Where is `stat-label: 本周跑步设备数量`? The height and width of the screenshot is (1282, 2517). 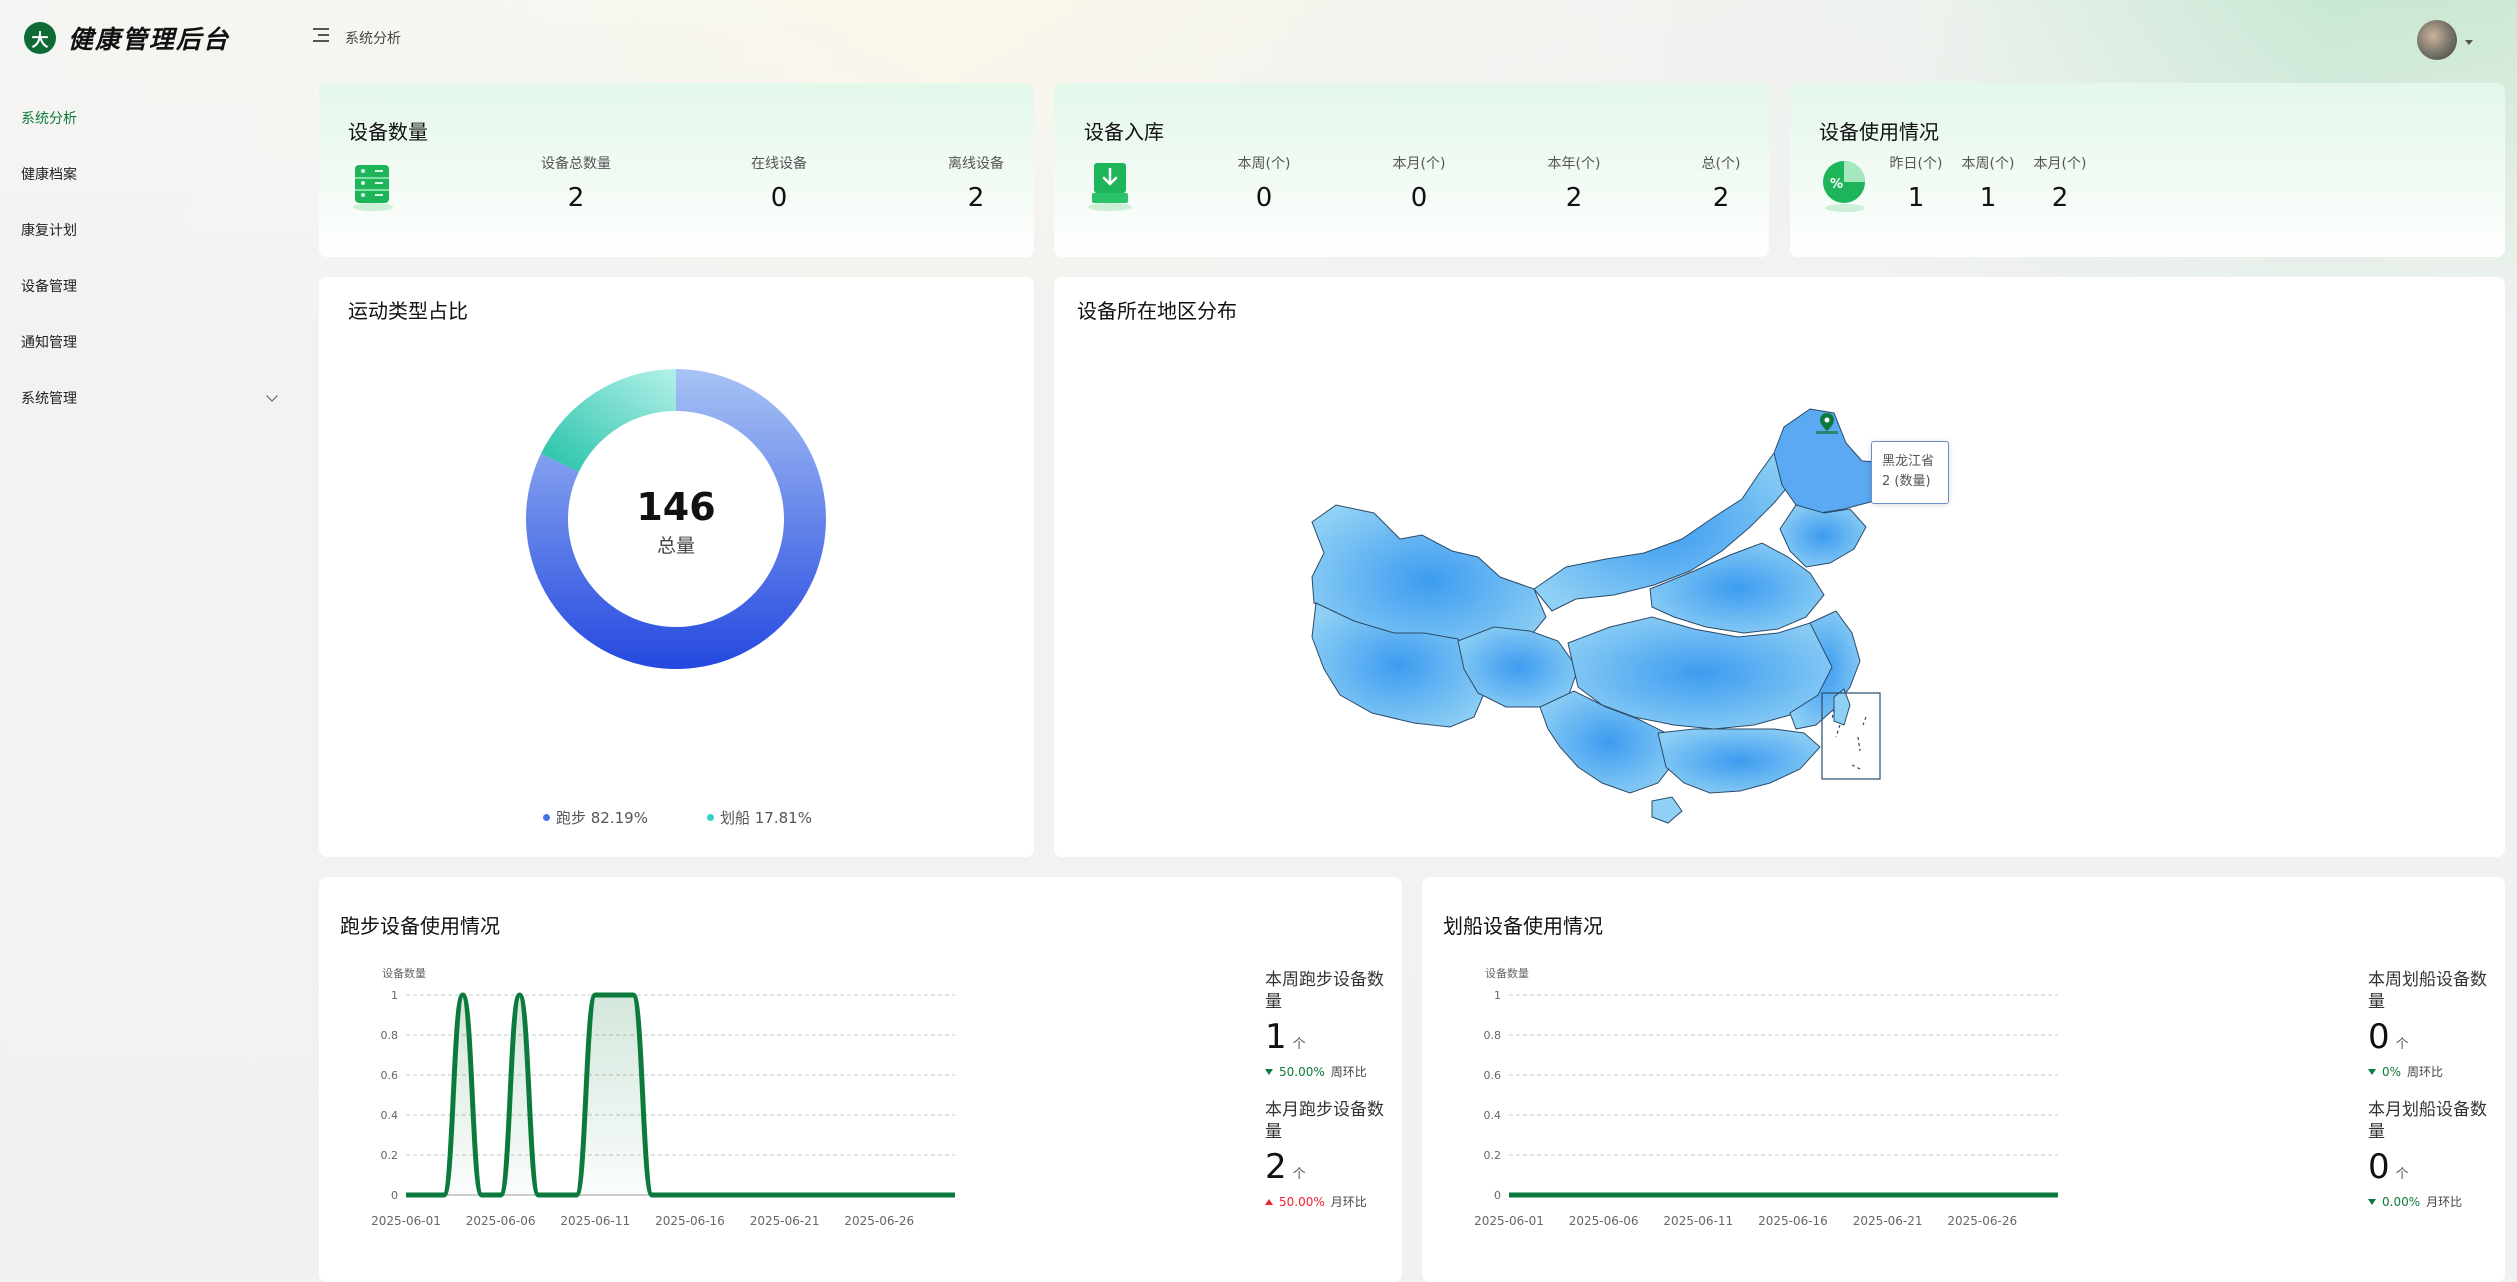
stat-label: 本周跑步设备数量 is located at coordinates (1324, 991).